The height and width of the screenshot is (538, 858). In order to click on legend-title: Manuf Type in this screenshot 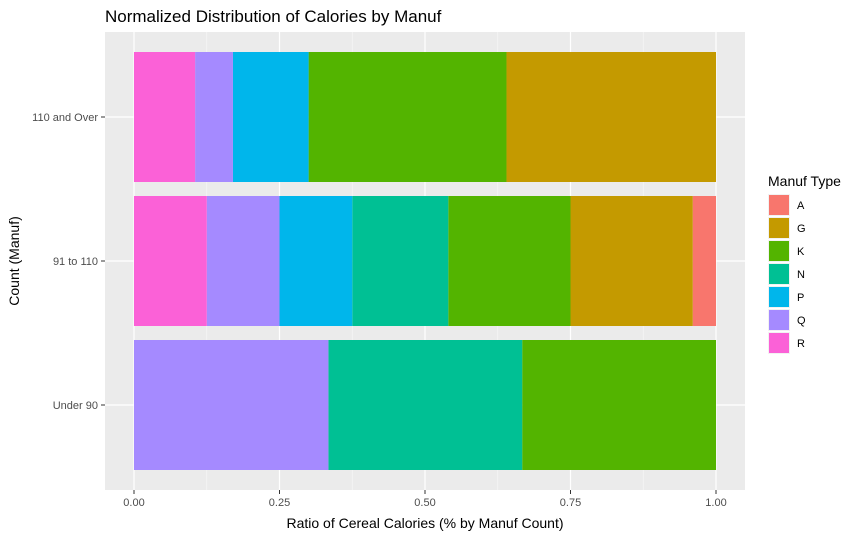, I will do `click(804, 181)`.